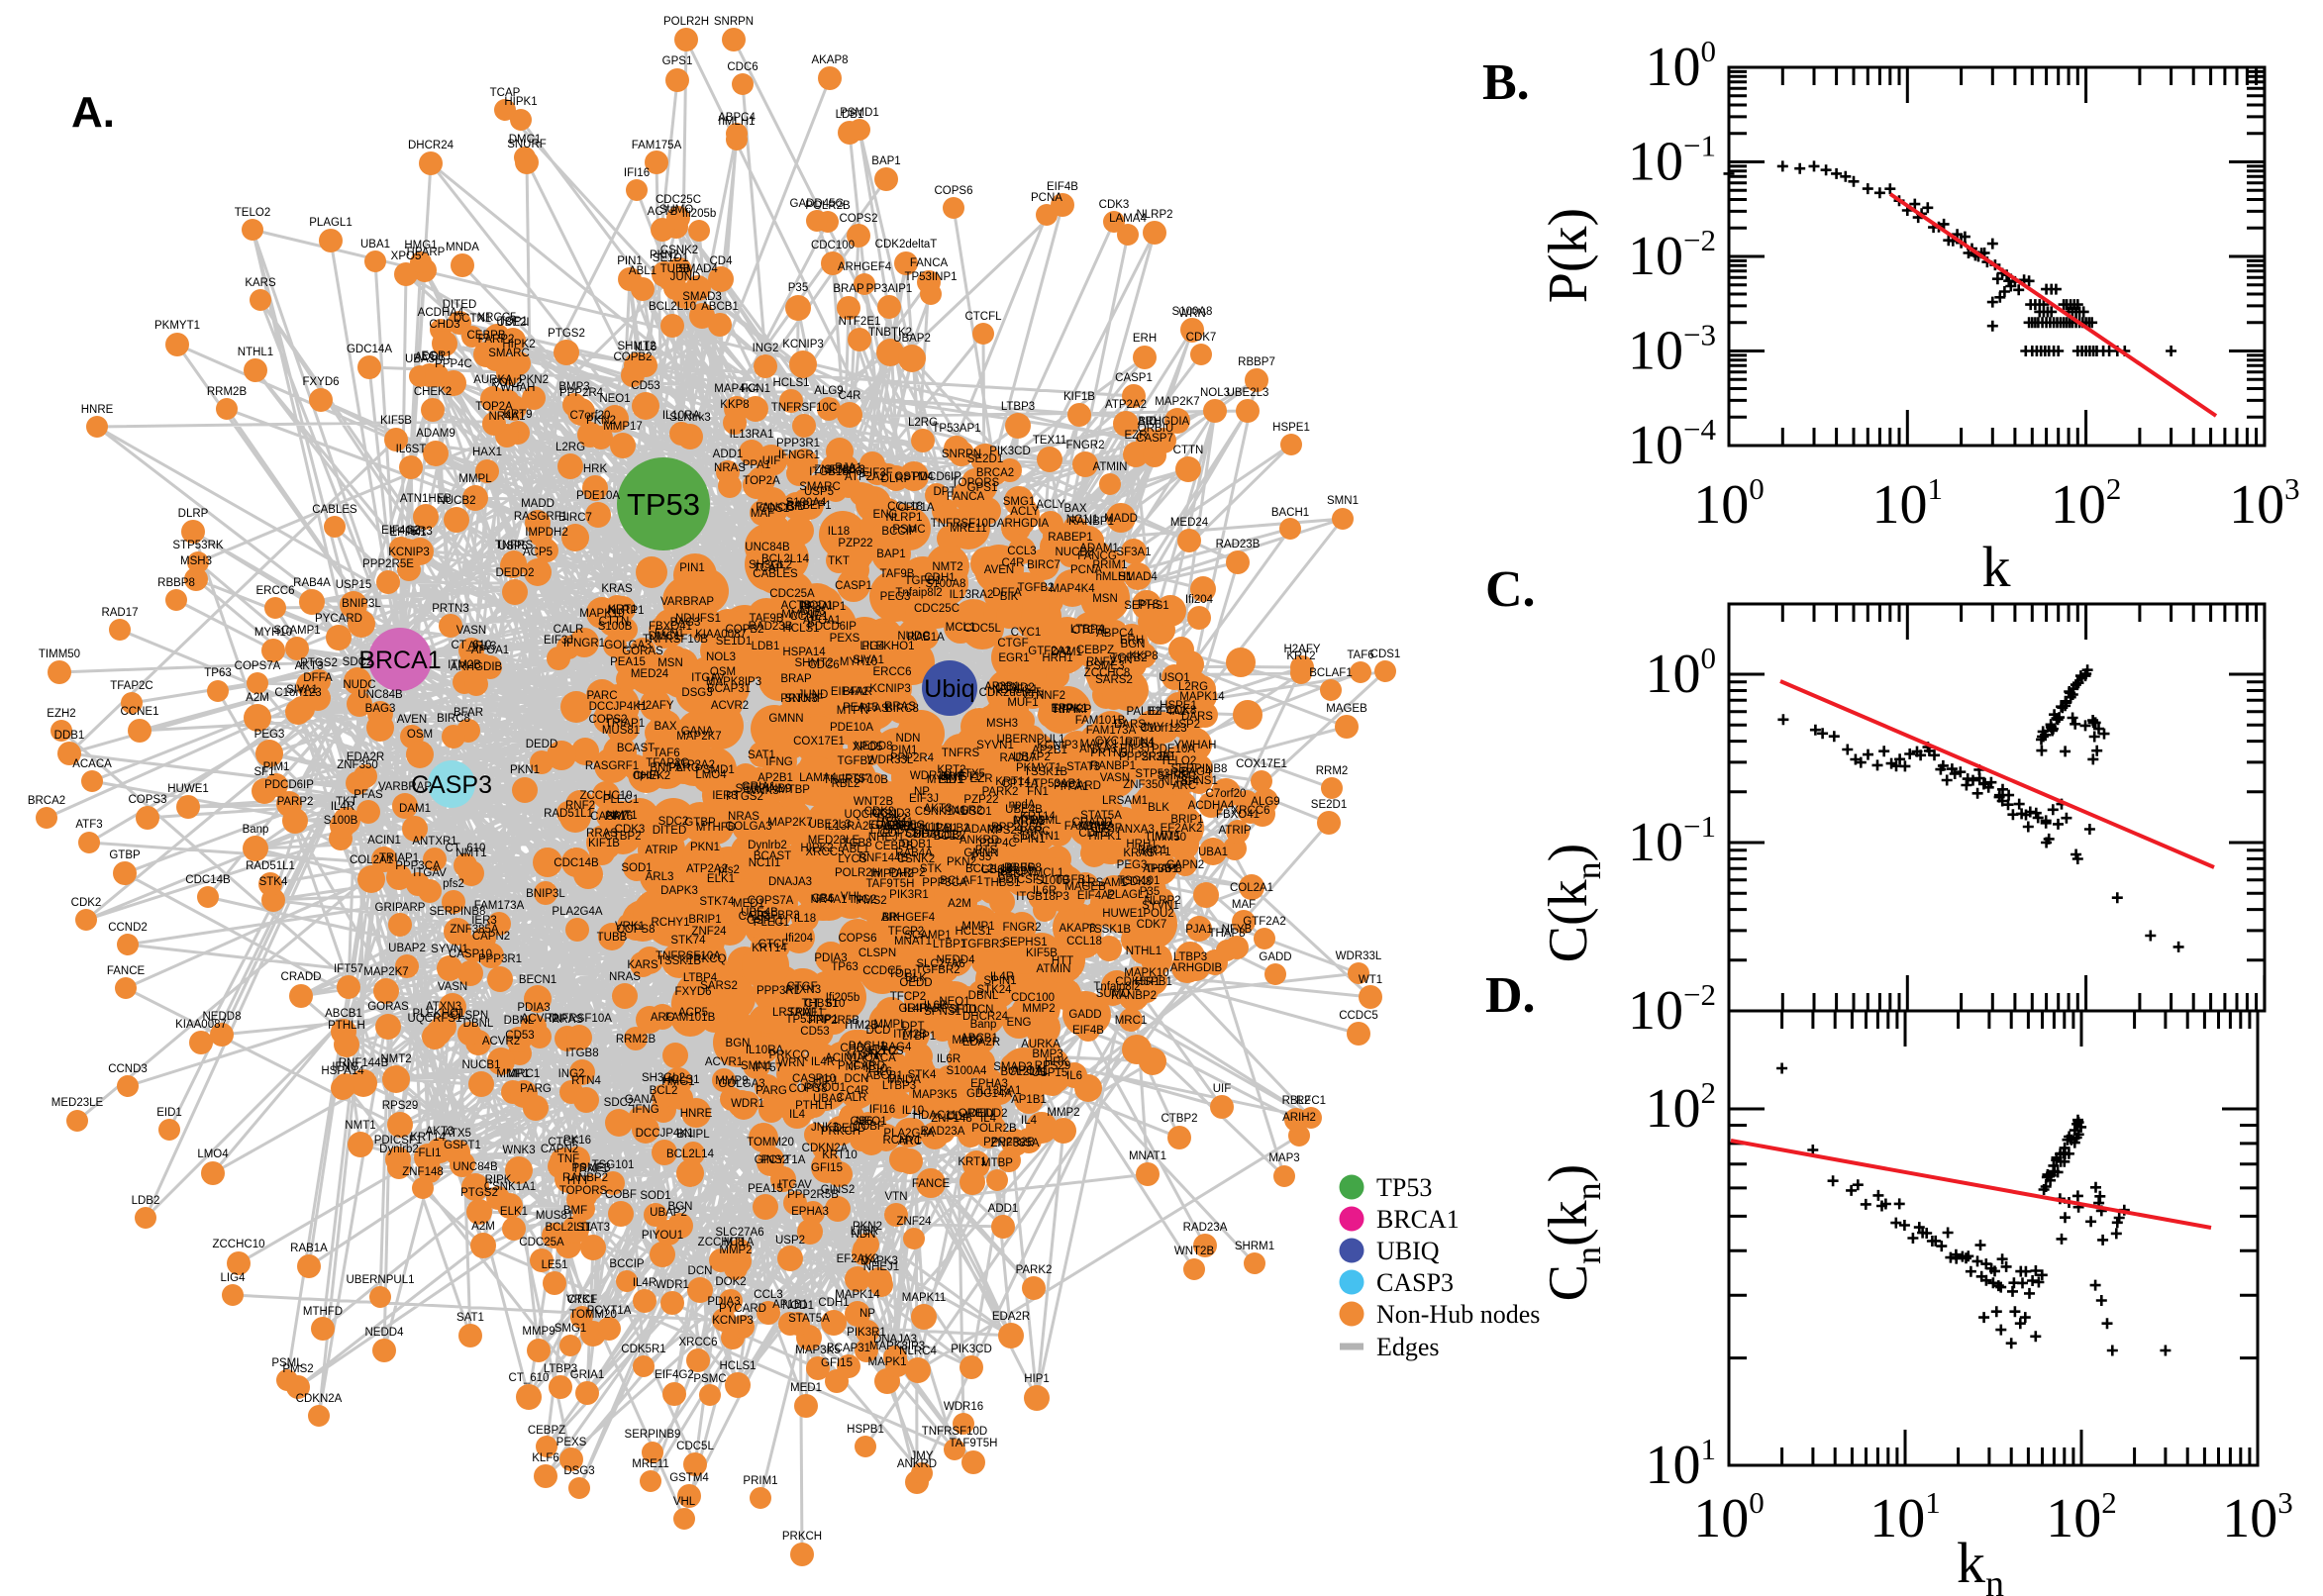 The image size is (2323, 1596). I want to click on svg-text: CDC25C, so click(678, 200).